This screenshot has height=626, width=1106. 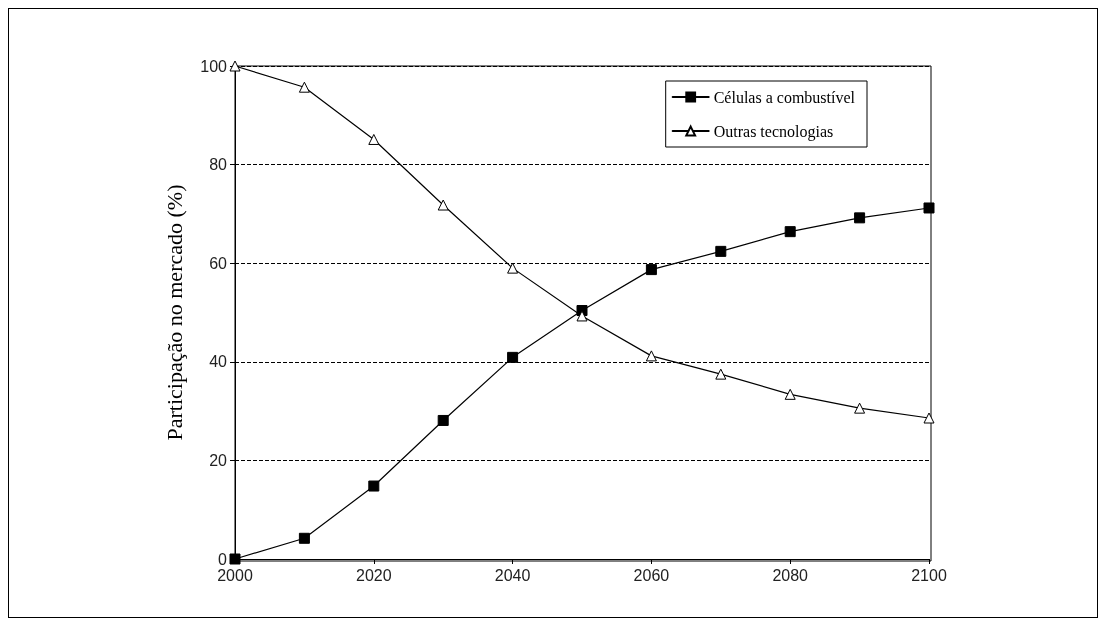 What do you see at coordinates (651, 575) in the screenshot?
I see `x-tick-label: 2060` at bounding box center [651, 575].